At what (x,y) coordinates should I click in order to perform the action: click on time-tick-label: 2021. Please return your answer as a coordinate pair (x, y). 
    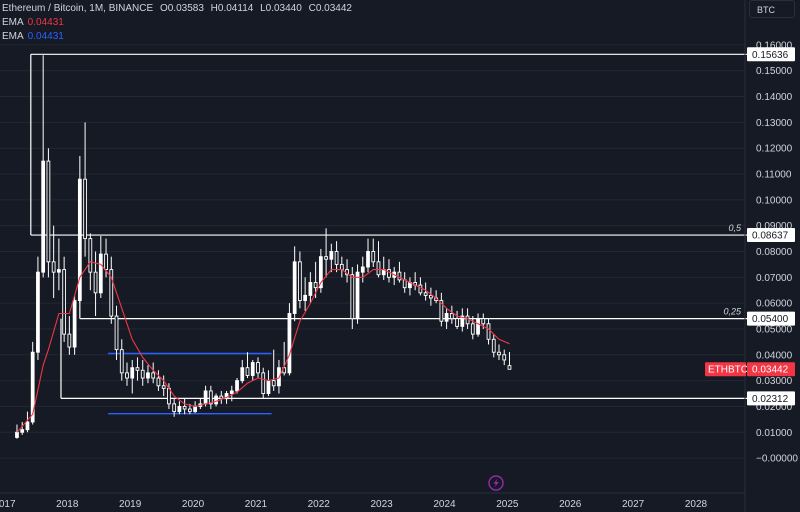
    Looking at the image, I should click on (256, 504).